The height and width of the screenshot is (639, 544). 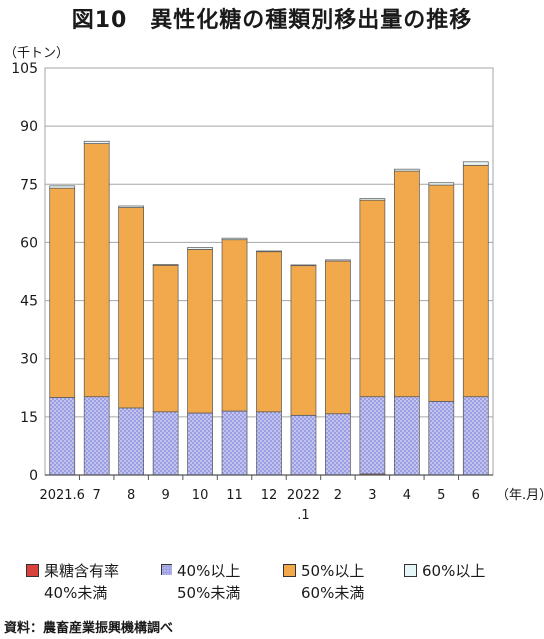 I want to click on legend-item-under-40: 果糖含有率 40%未満, so click(x=72, y=582).